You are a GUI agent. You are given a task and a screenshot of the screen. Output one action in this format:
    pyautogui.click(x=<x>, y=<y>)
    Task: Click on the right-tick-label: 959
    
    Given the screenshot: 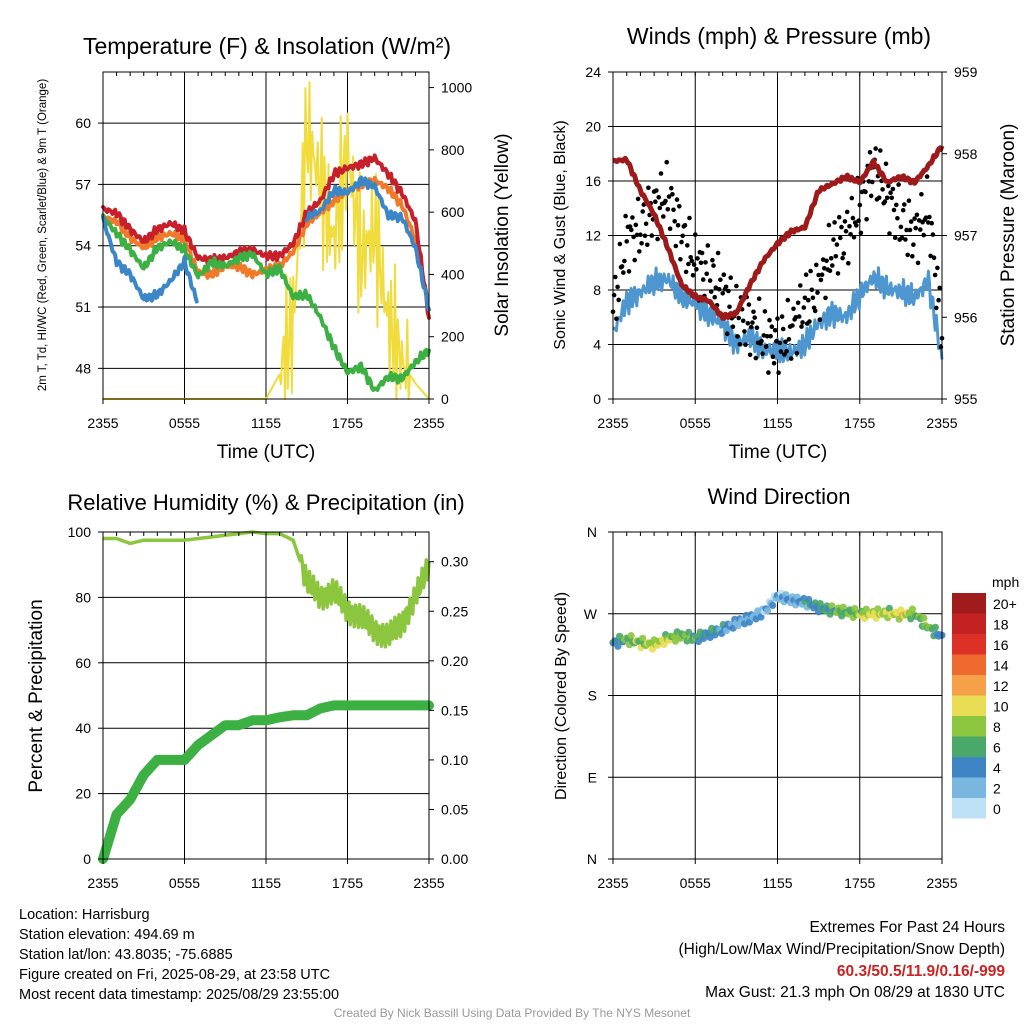 What is the action you would take?
    pyautogui.click(x=966, y=72)
    